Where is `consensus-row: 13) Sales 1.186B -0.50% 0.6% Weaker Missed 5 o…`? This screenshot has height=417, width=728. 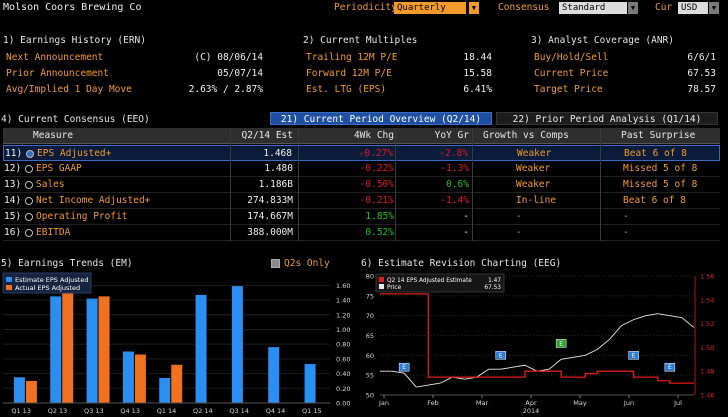
consensus-row: 13) Sales 1.186B -0.50% 0.6% Weaker Missed 5 o… is located at coordinates (361, 185).